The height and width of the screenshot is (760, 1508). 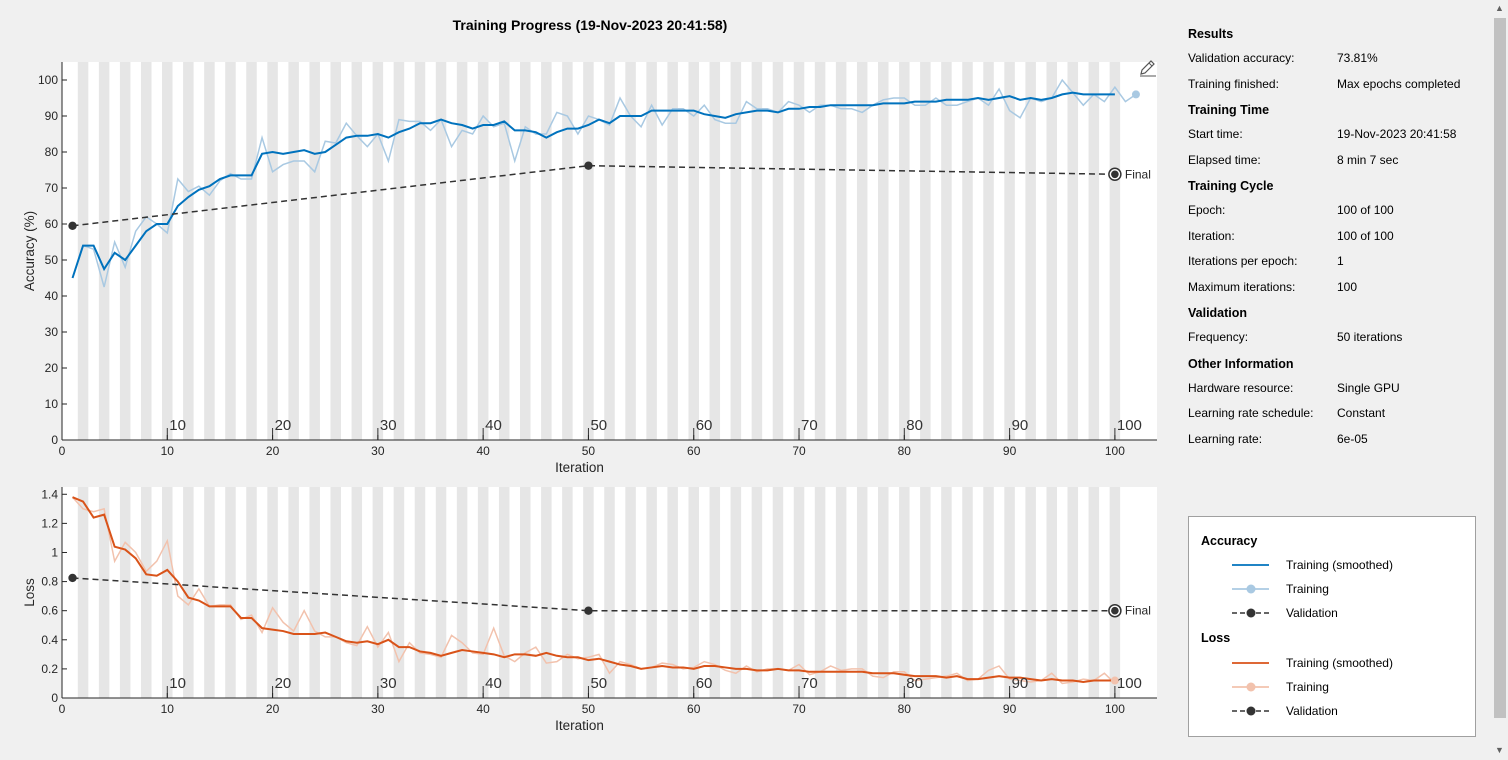 I want to click on accuracy-y-tick-label: 30, so click(x=52, y=332).